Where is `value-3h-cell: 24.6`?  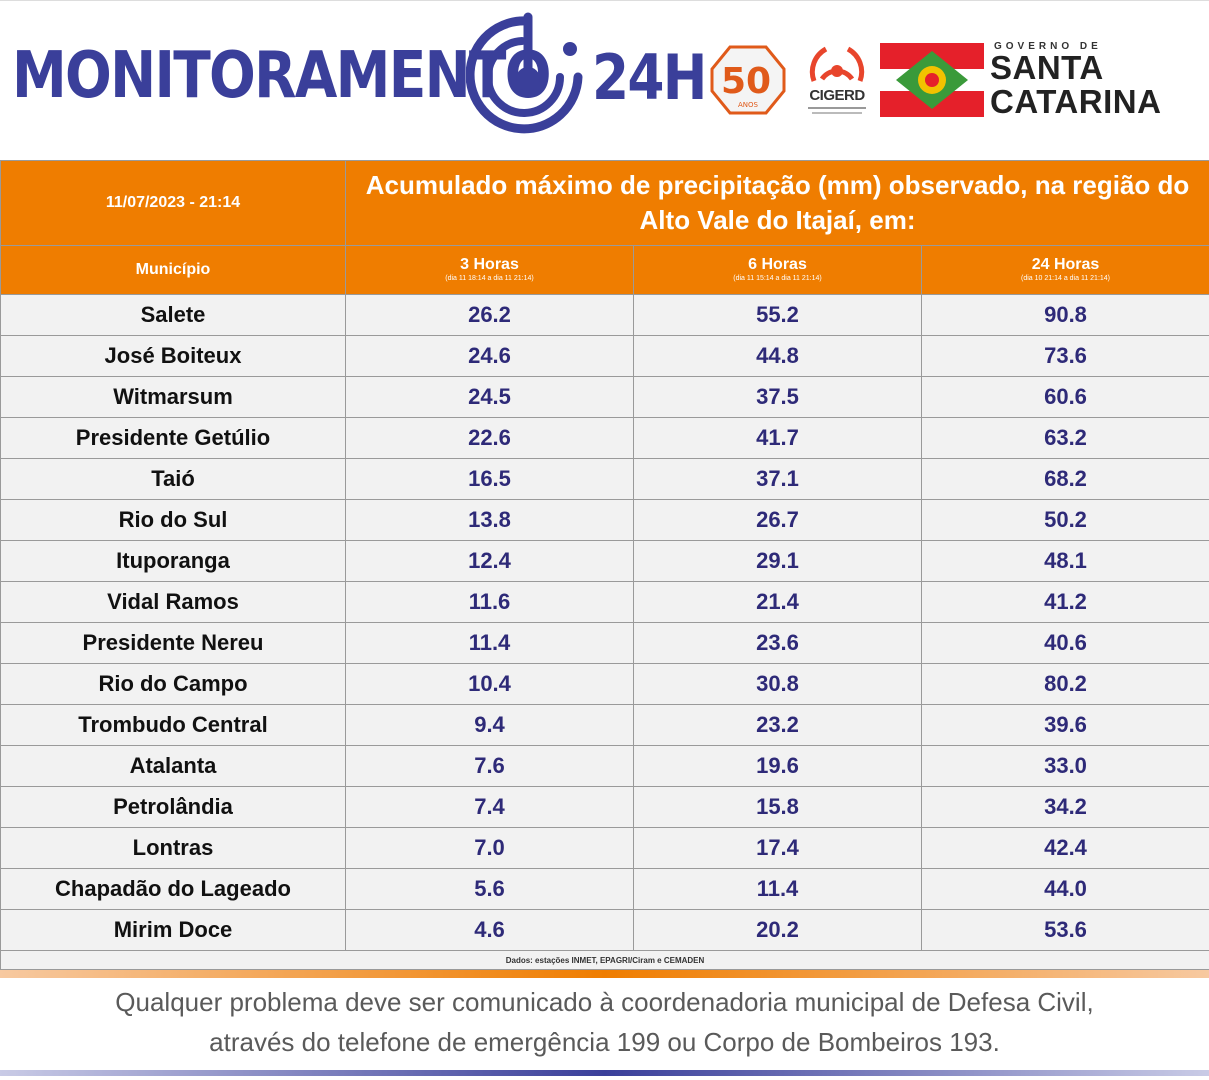 value-3h-cell: 24.6 is located at coordinates (489, 356).